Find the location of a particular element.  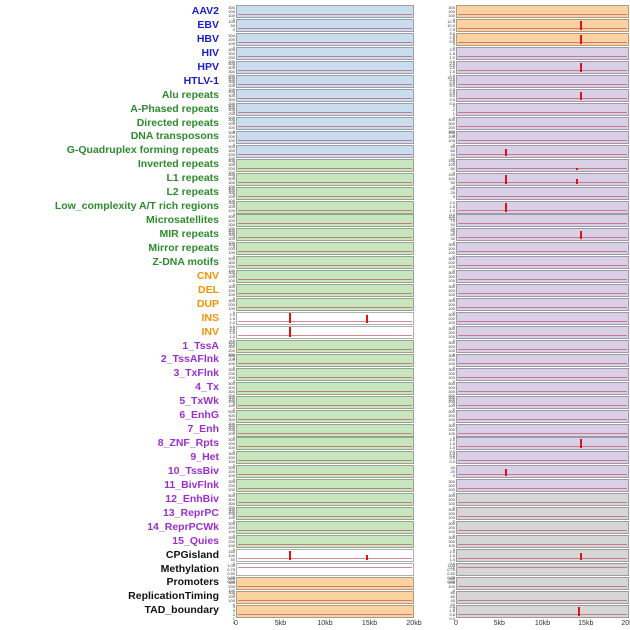

y-tick-label: 400 is located at coordinates (231, 416).